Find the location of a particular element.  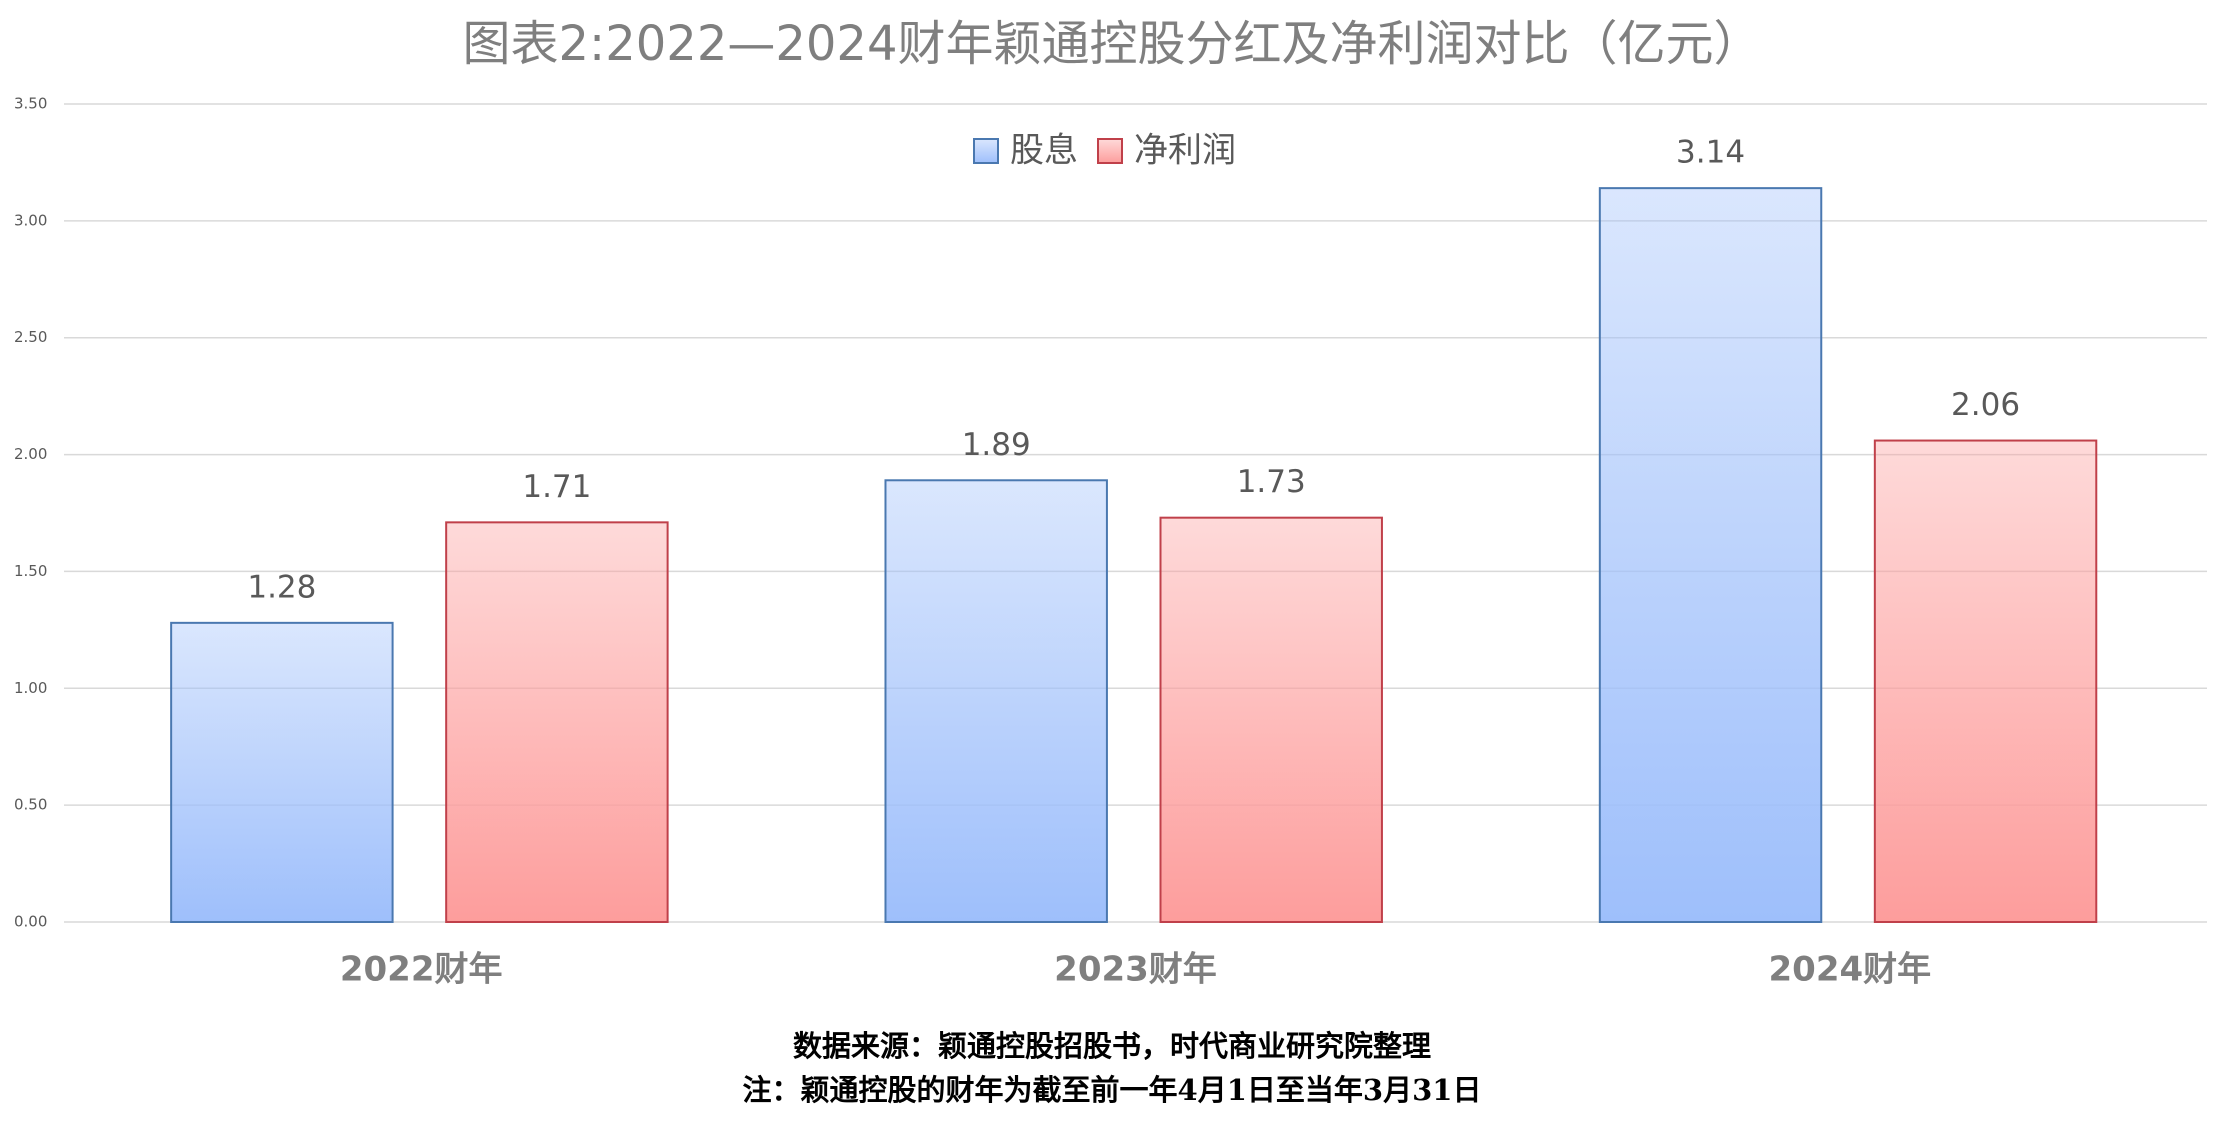

y-tick-label: 3.00 is located at coordinates (30, 220).